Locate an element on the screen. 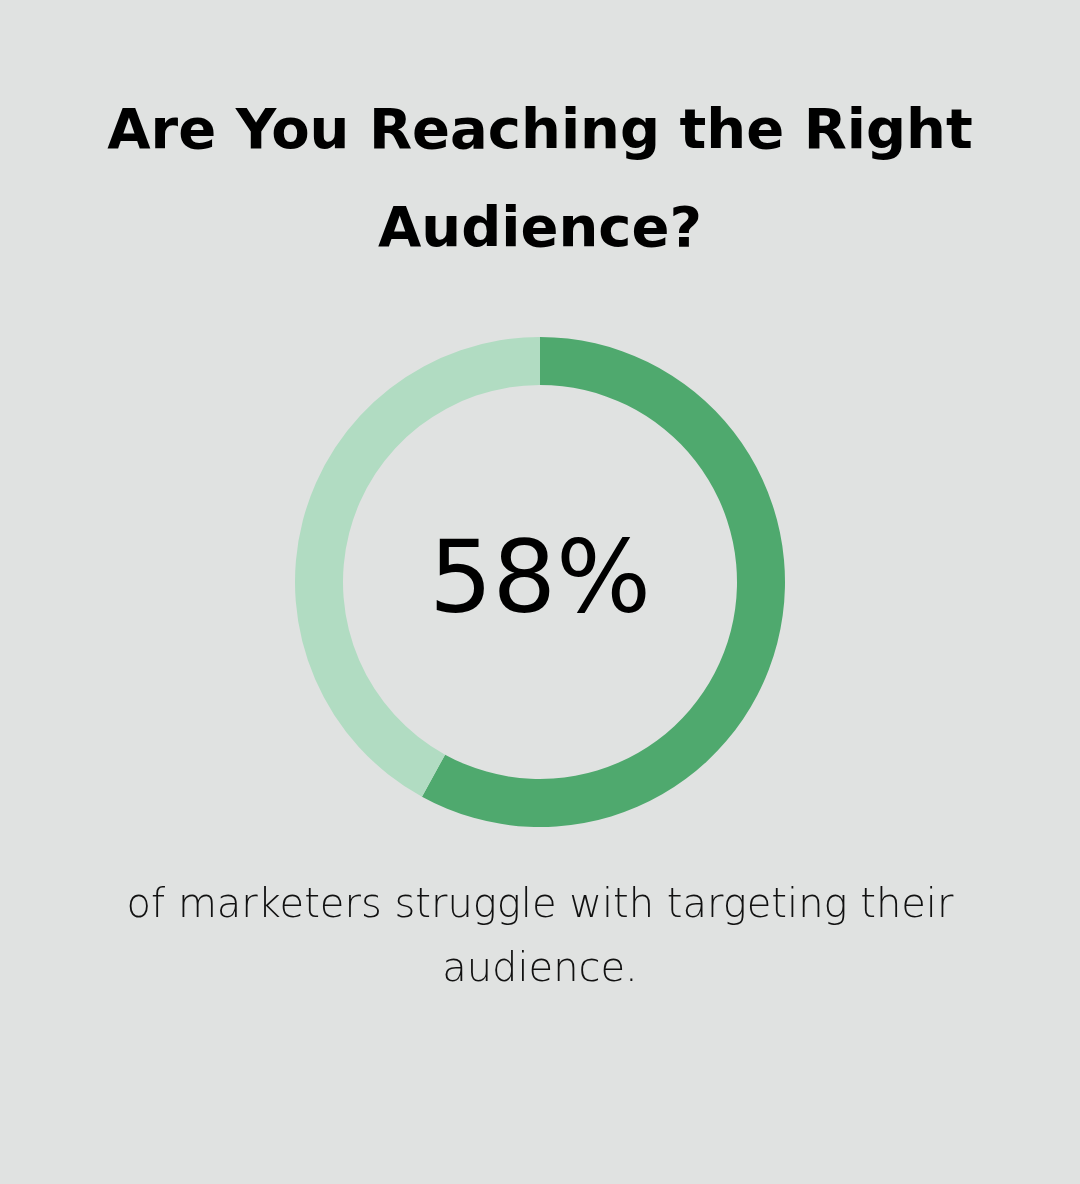  chart-title: Are You Reaching the Right Audience? is located at coordinates (540, 177).